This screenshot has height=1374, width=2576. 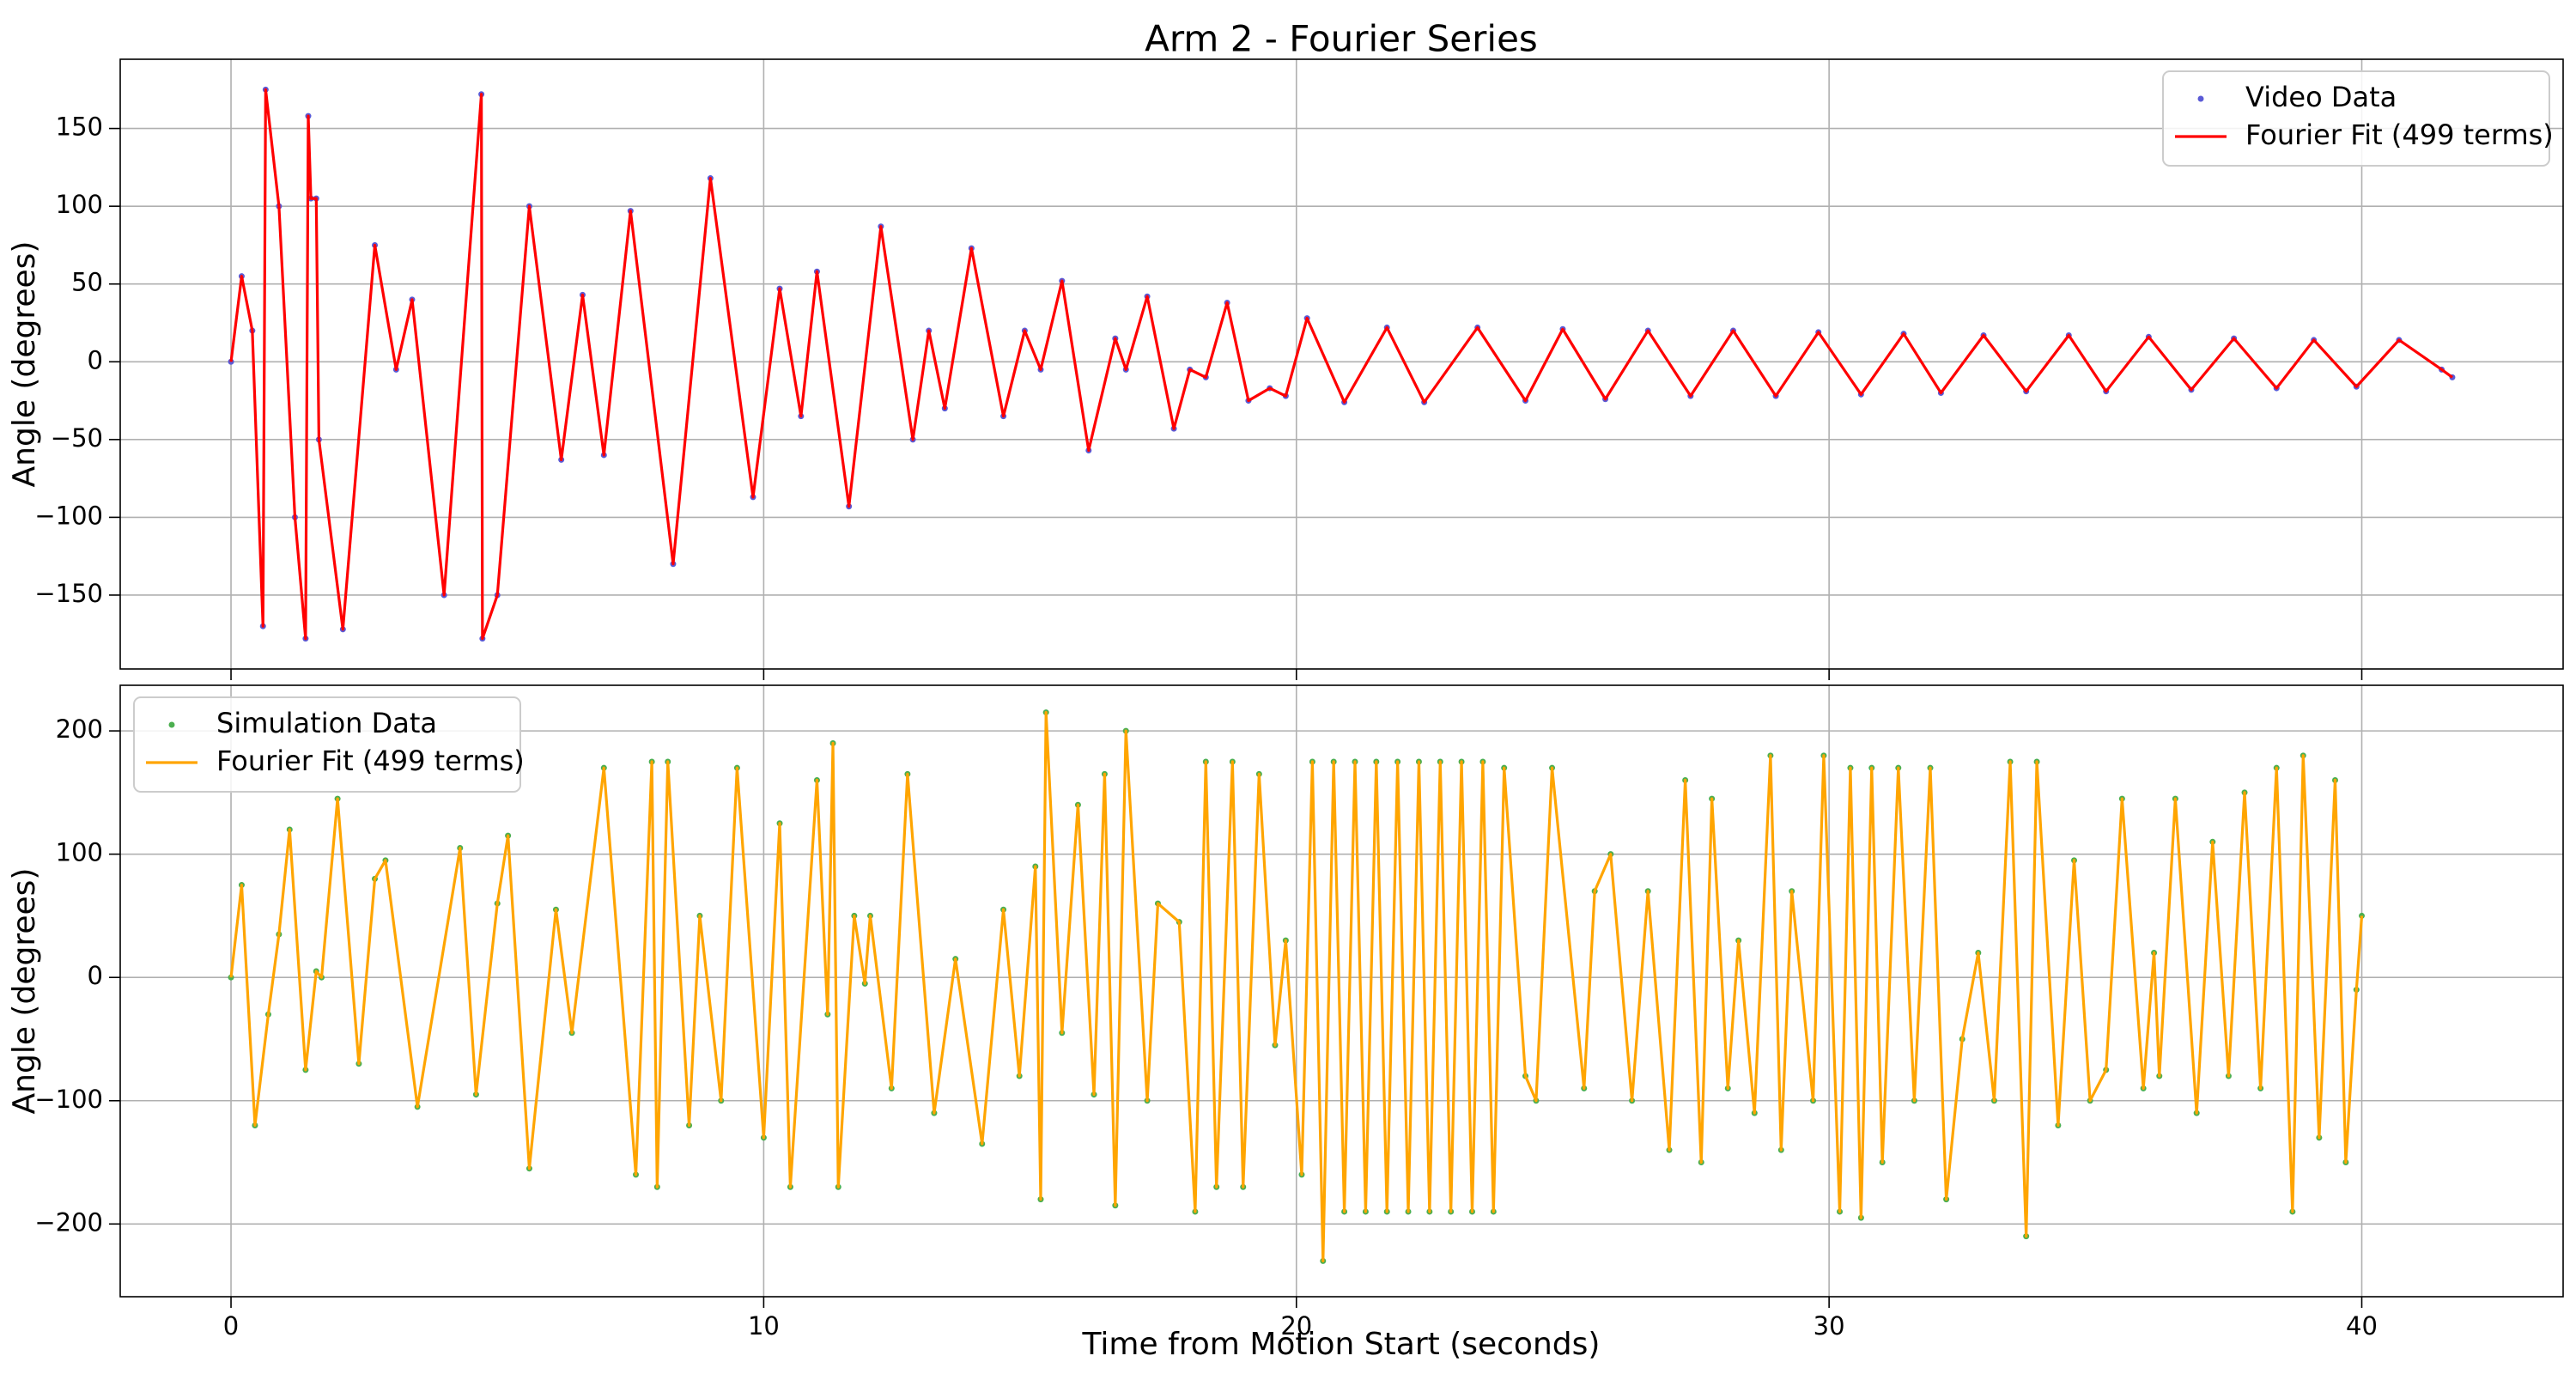 I want to click on legend-label: Video Data, so click(x=2321, y=97).